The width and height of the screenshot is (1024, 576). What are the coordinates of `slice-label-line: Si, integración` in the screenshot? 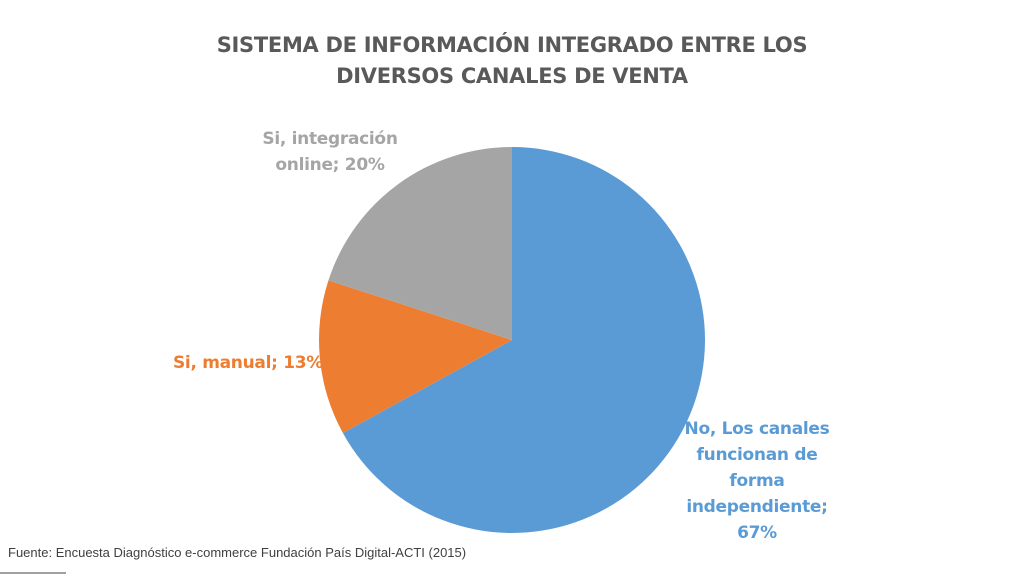 It's located at (330, 139).